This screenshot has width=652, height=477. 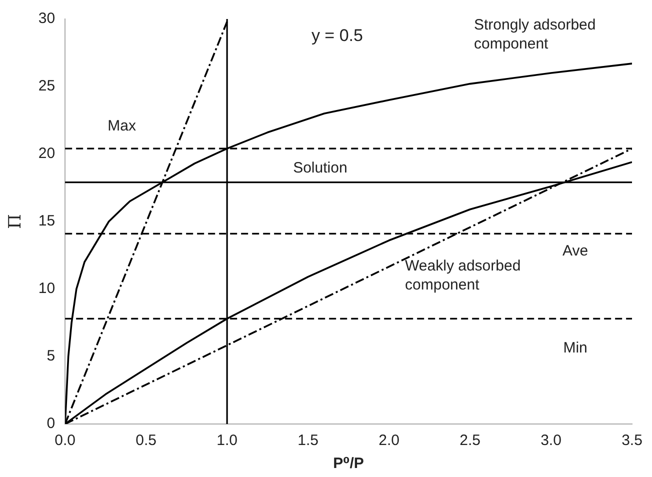 What do you see at coordinates (551, 441) in the screenshot?
I see `x-tick-label: 3.0` at bounding box center [551, 441].